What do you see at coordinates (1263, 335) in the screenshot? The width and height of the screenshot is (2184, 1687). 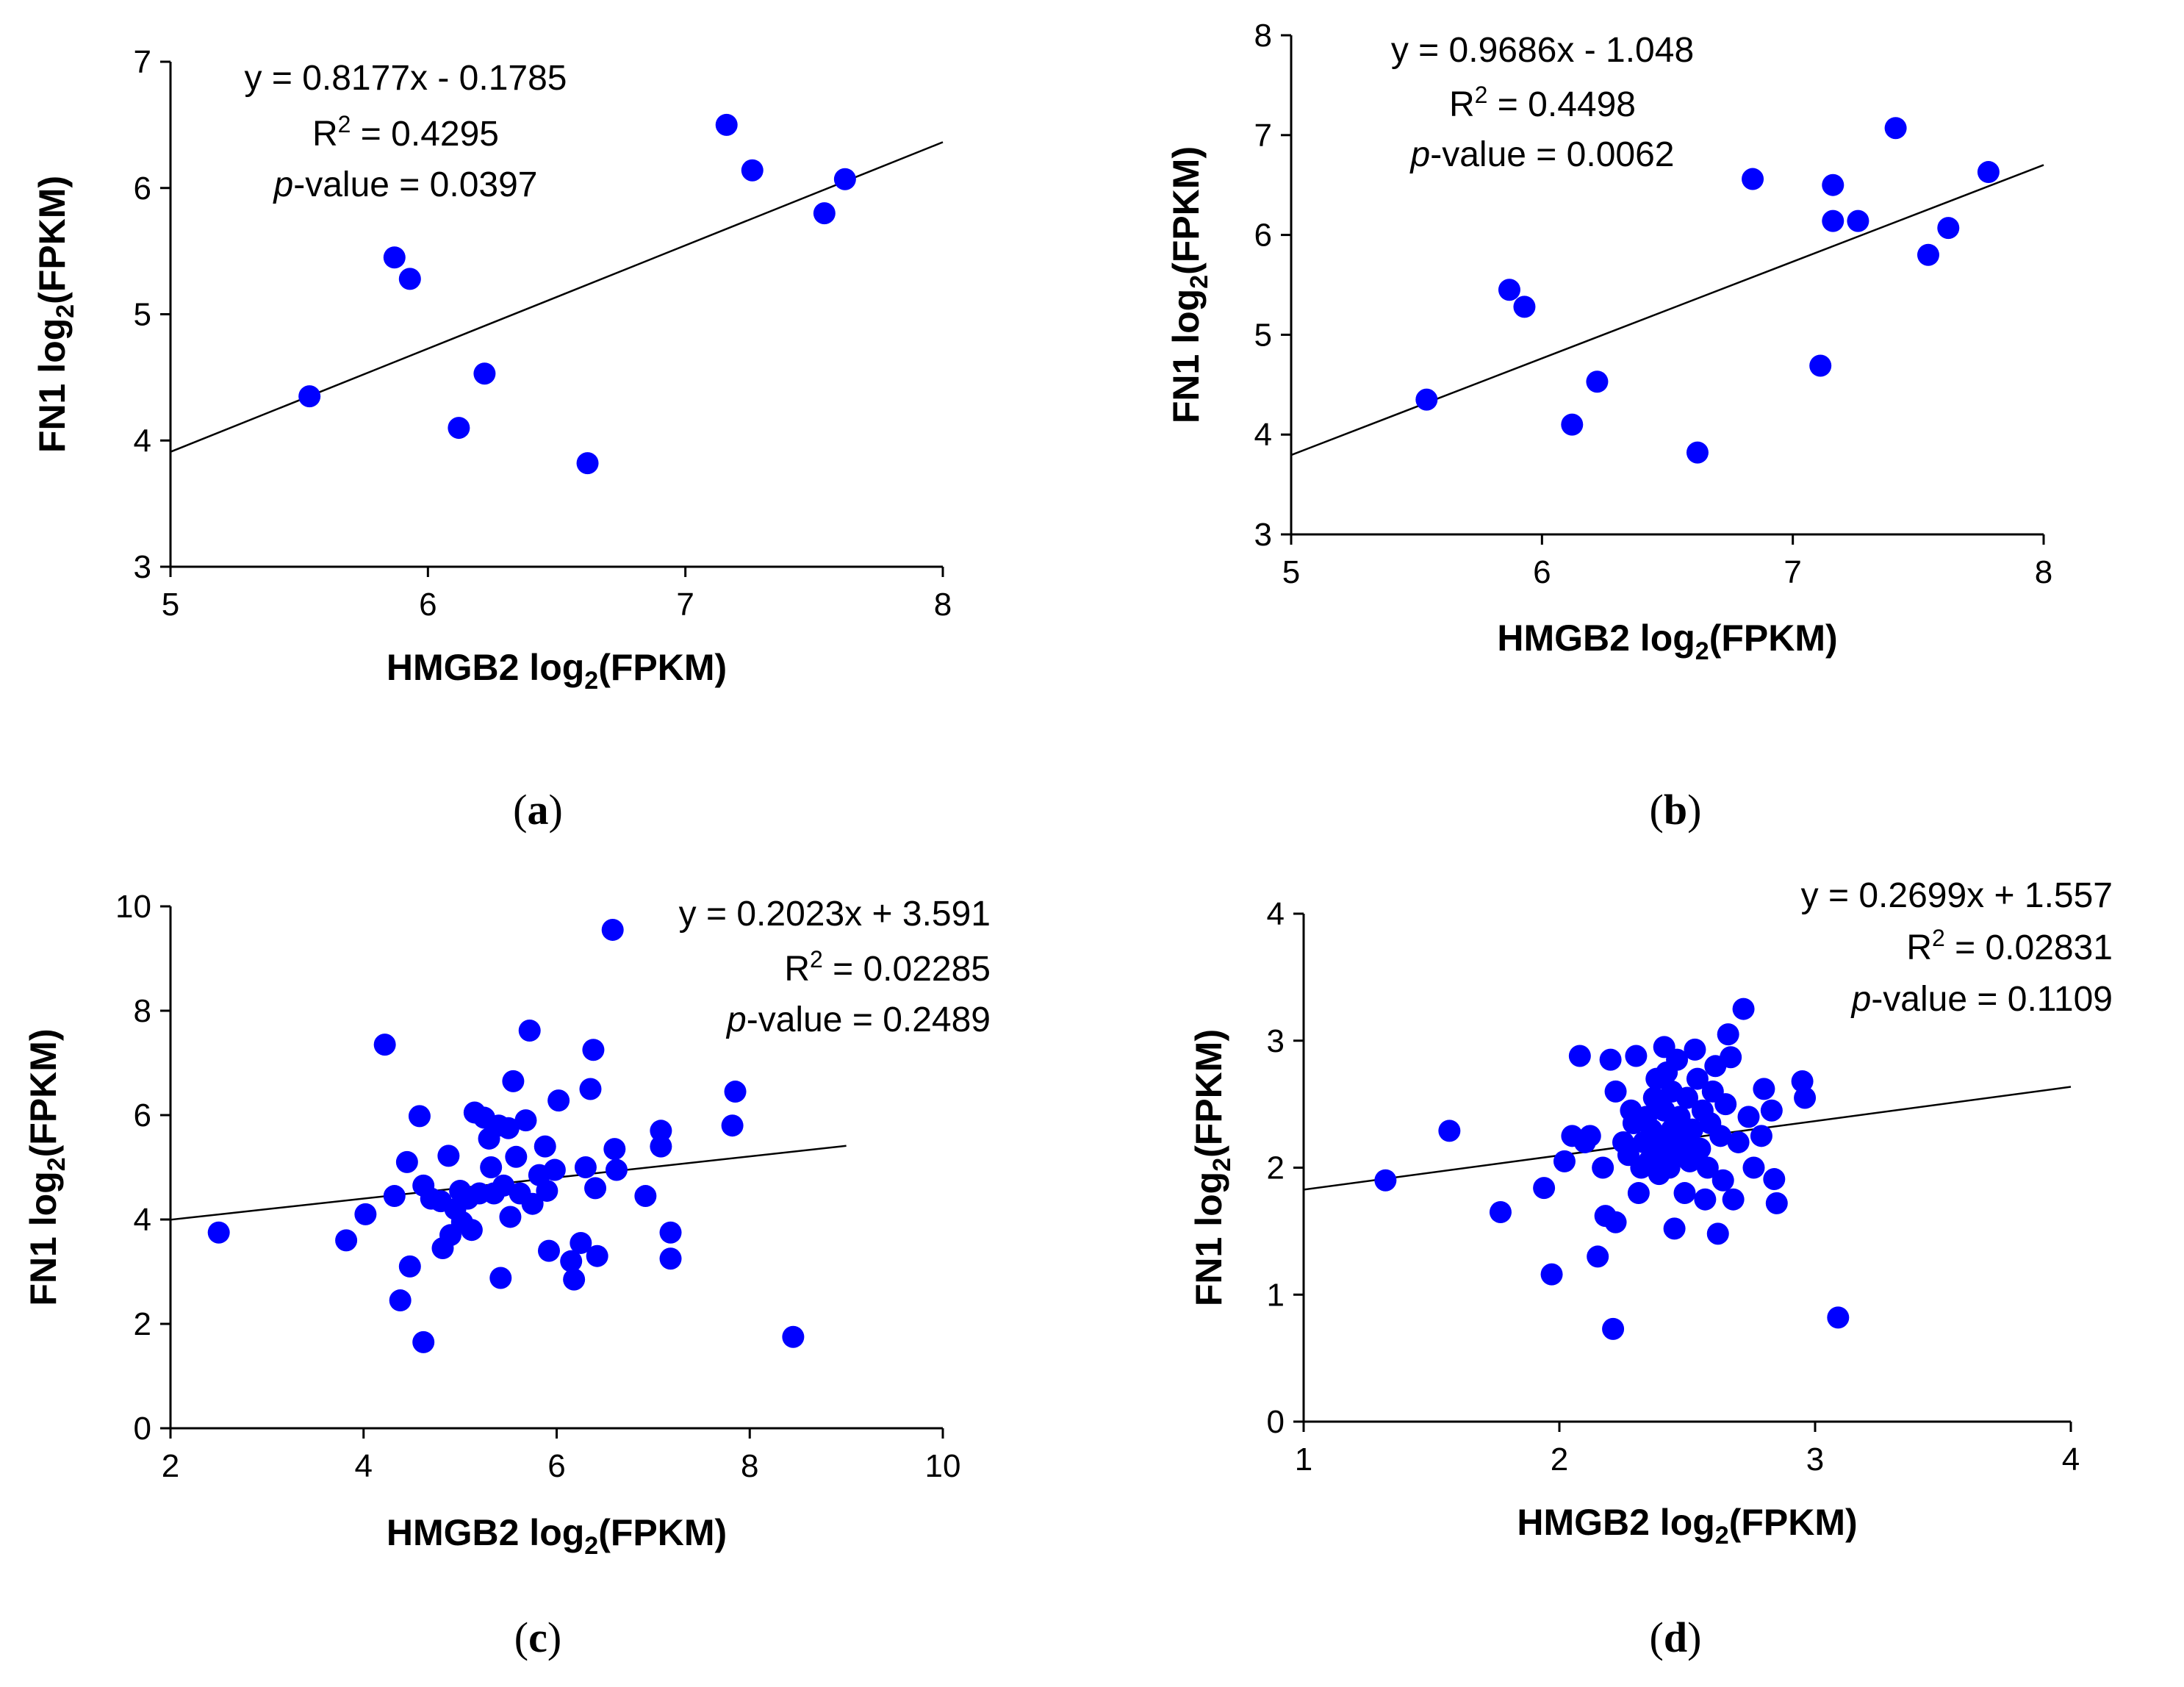 I see `y-tick-label: 5` at bounding box center [1263, 335].